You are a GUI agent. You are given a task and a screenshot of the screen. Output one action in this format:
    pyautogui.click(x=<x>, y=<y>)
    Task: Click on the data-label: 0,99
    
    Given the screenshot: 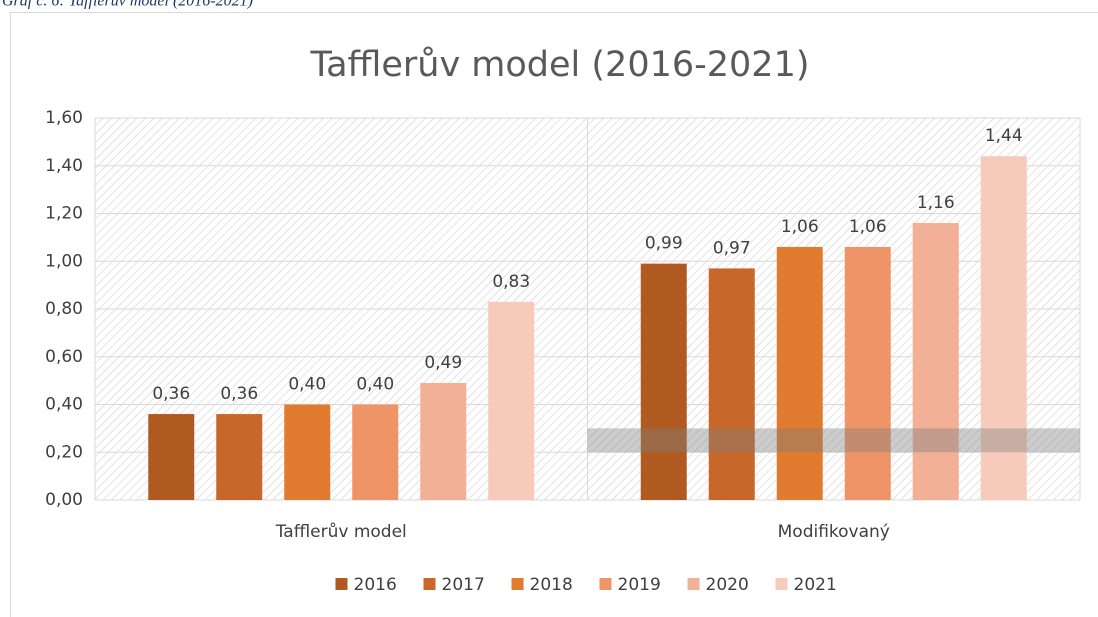 What is the action you would take?
    pyautogui.click(x=664, y=244)
    